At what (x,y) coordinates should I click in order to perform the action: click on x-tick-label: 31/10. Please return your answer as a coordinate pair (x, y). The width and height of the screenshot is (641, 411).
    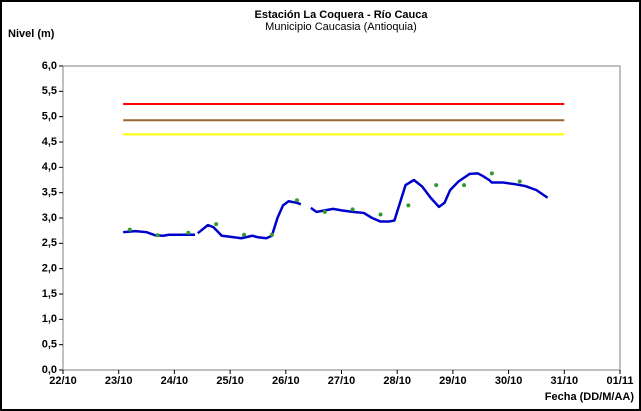
    Looking at the image, I should click on (565, 381).